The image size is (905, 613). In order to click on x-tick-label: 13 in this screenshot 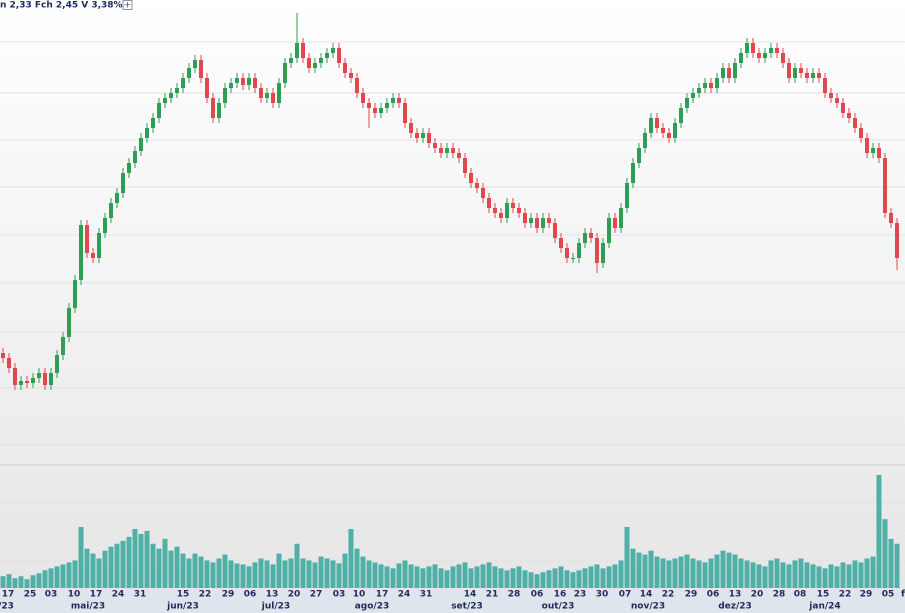, I will do `click(272, 595)`.